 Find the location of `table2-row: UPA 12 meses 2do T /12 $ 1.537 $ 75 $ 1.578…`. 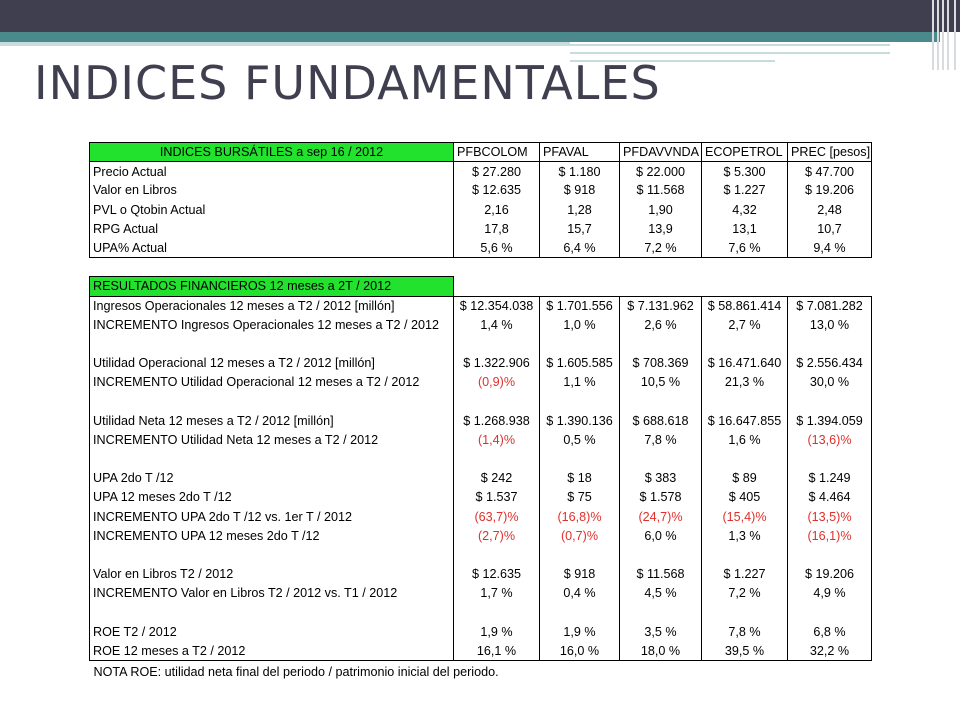

table2-row: UPA 12 meses 2do T /12 $ 1.537 $ 75 $ 1.578… is located at coordinates (480, 497).